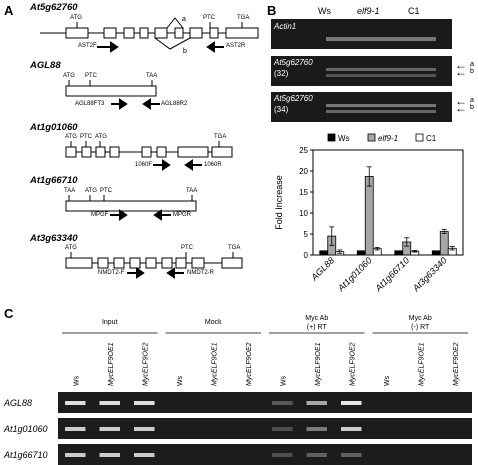 This screenshot has width=478, height=465. What do you see at coordinates (90, 104) in the screenshot?
I see `primer-f: AGL88FT3` at bounding box center [90, 104].